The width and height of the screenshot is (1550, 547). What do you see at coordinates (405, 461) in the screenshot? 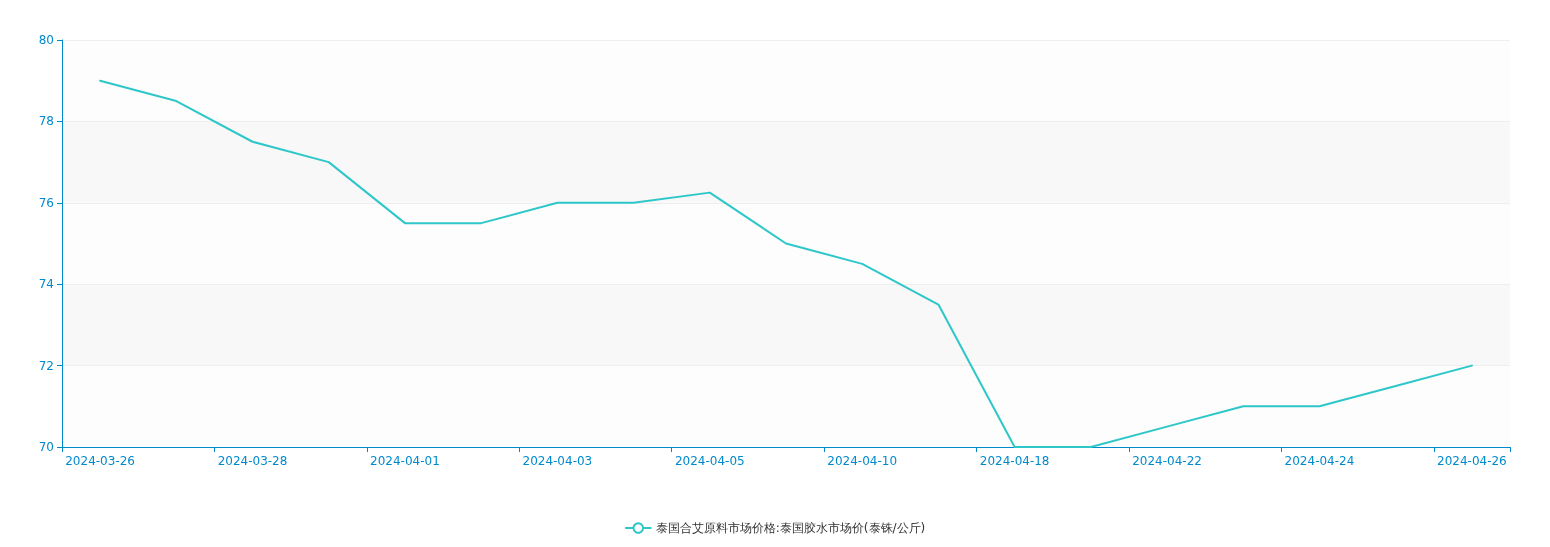
I see `x-tick-label: 2024-04-01` at bounding box center [405, 461].